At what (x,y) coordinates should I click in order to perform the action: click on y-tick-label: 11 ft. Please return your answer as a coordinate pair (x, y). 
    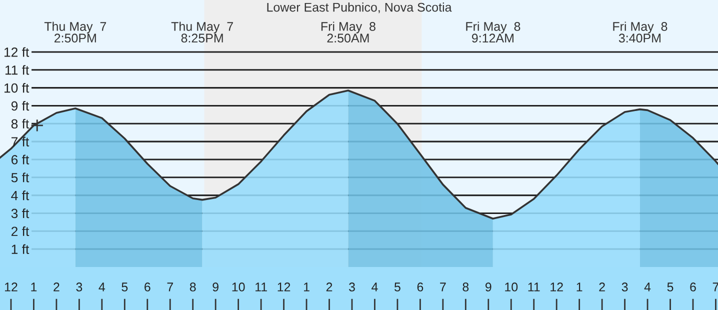
    Looking at the image, I should click on (17, 70).